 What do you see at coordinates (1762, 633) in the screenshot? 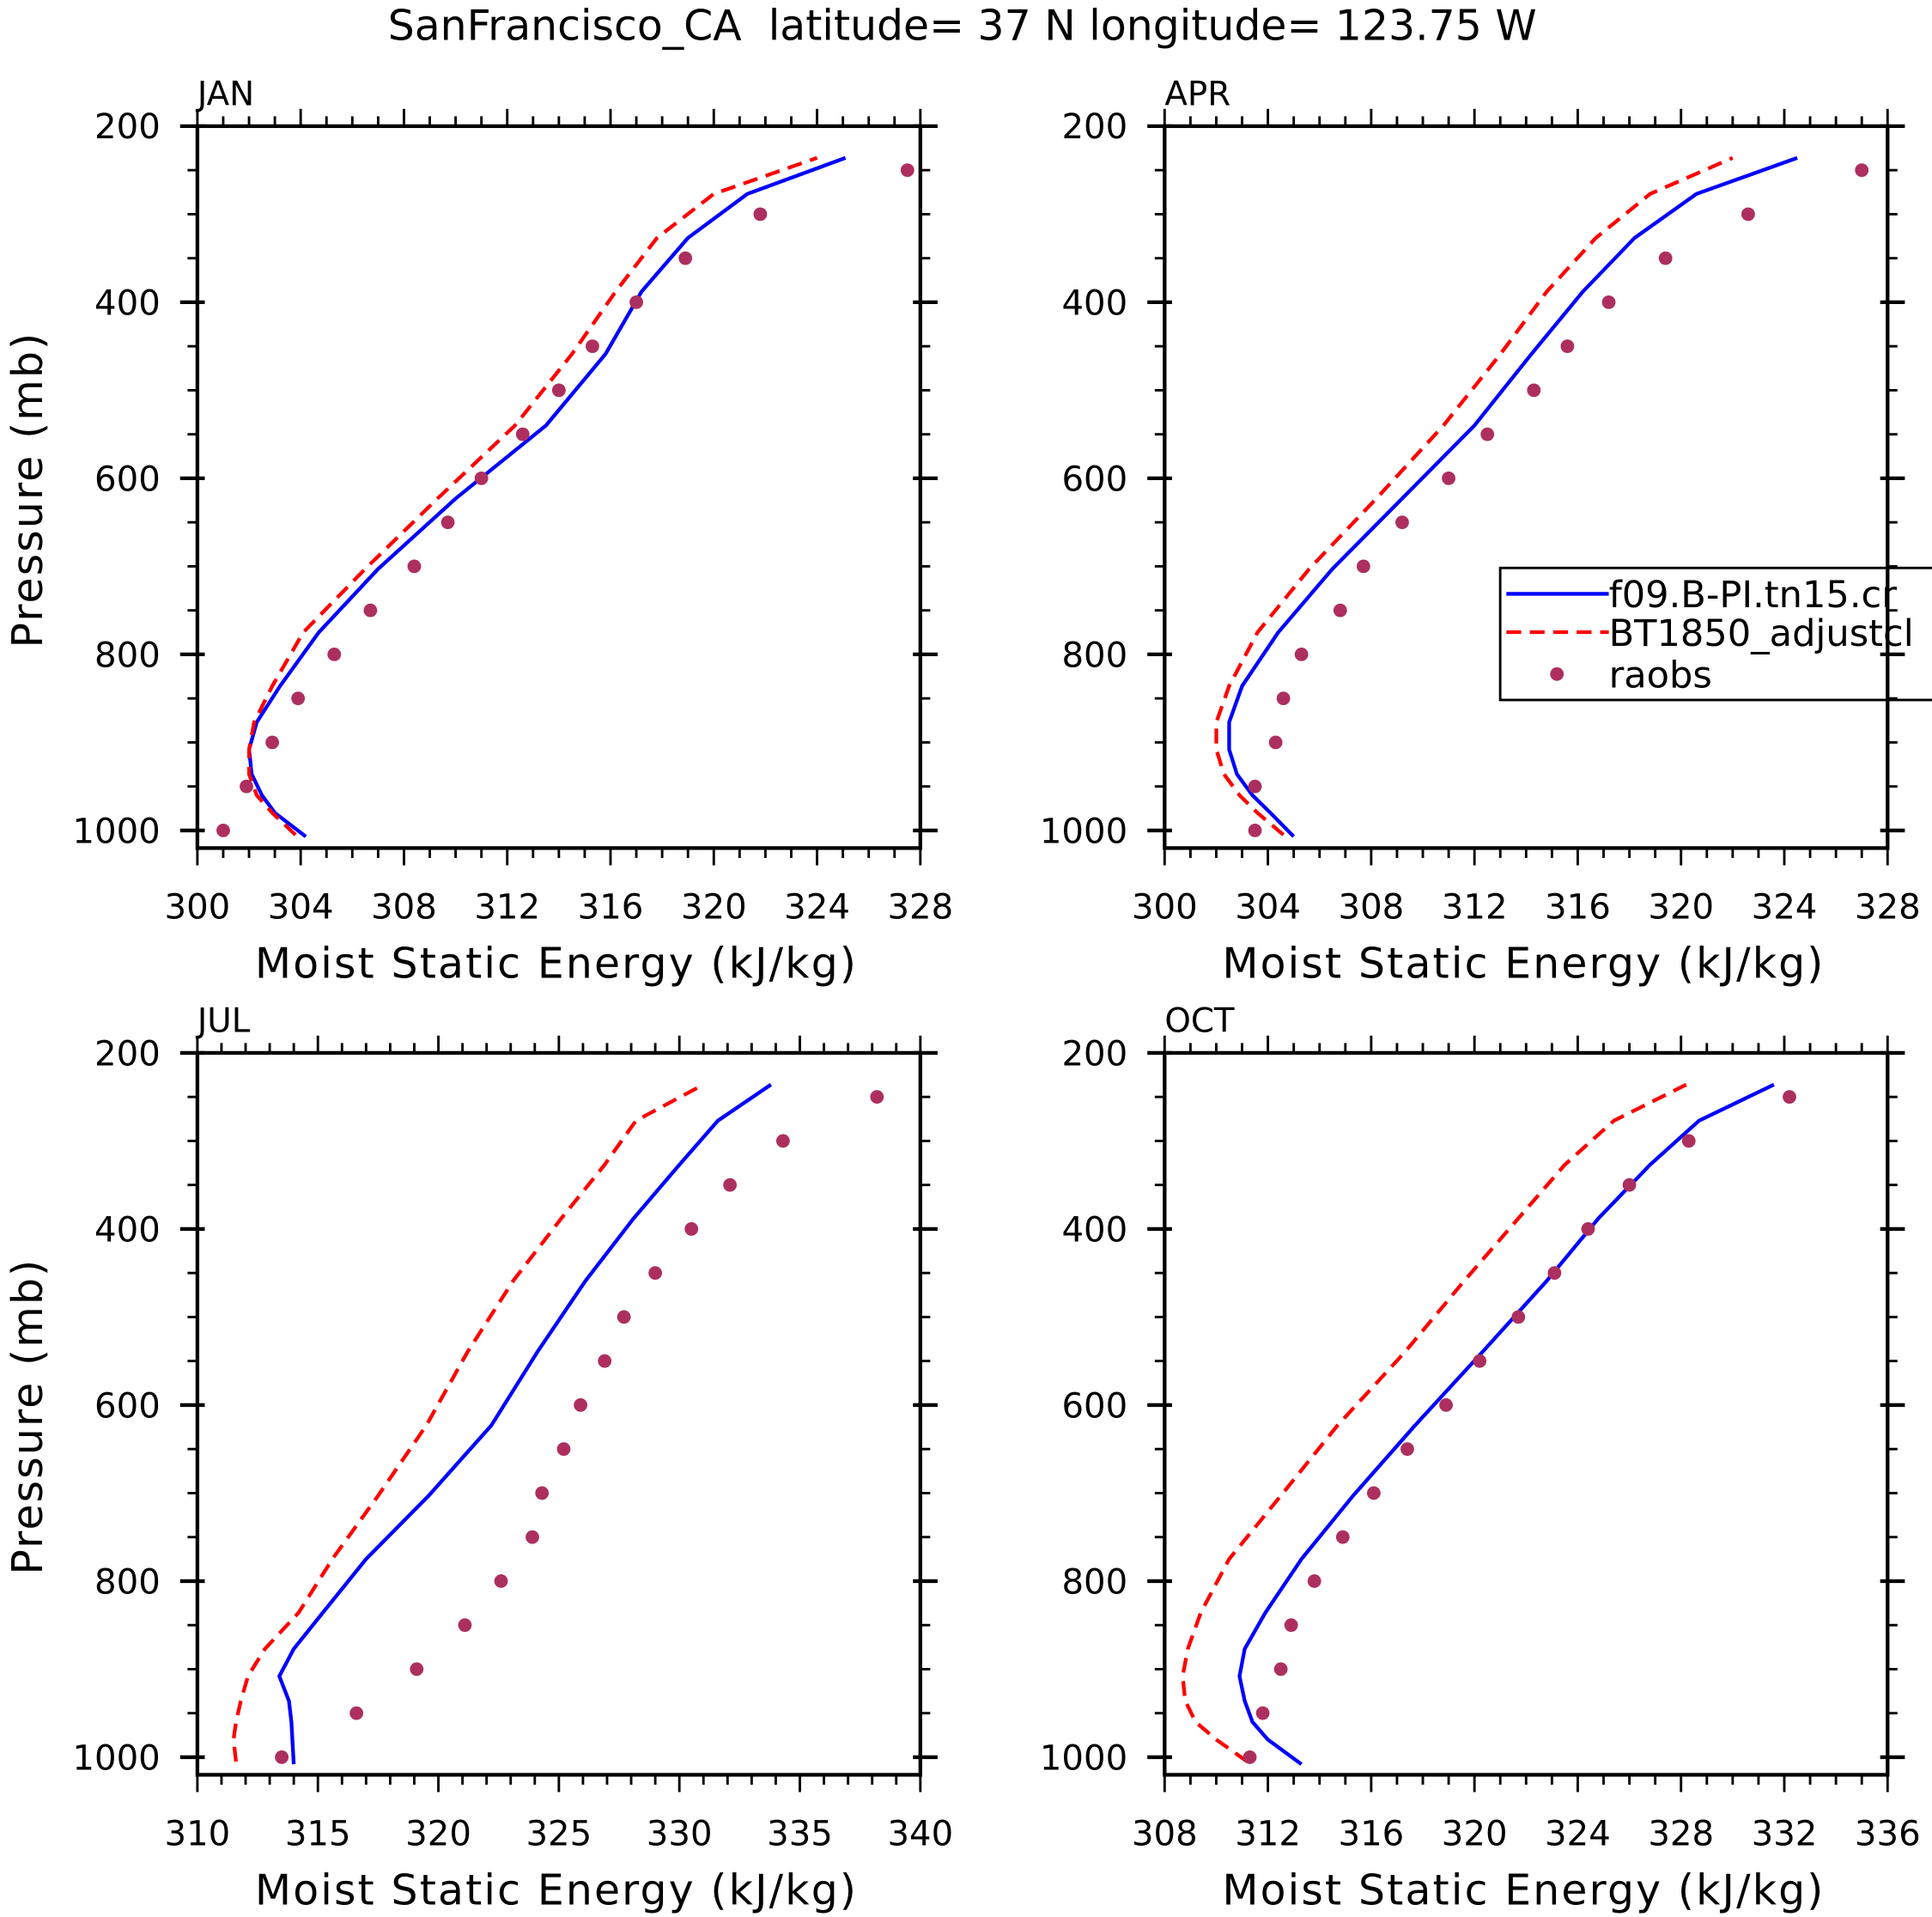
I see `legend-label: BT1850_adjustcl` at bounding box center [1762, 633].